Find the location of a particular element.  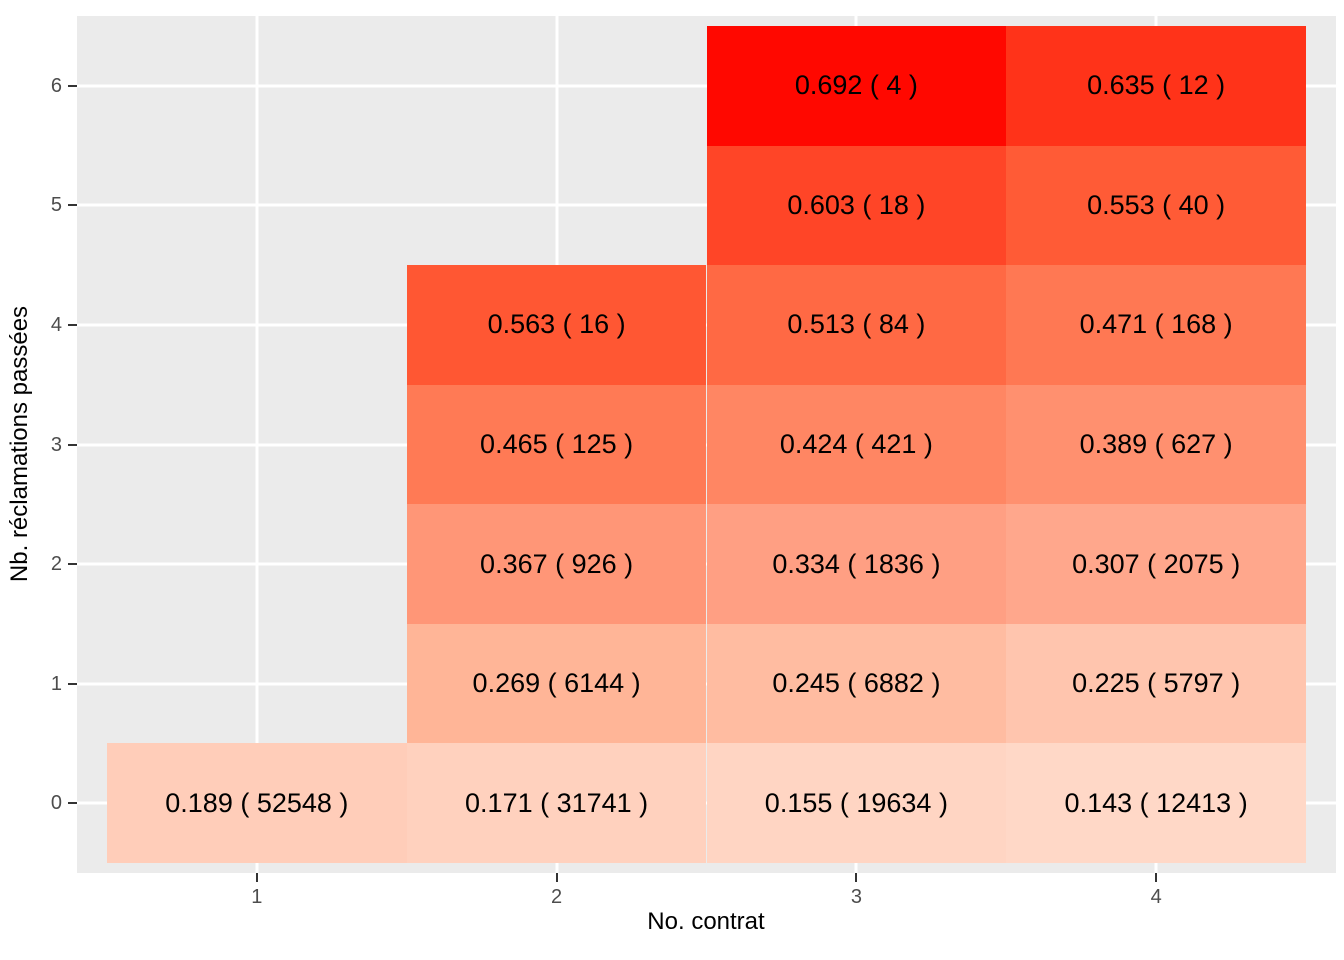

y-tick-label: 5 is located at coordinates (56, 205).